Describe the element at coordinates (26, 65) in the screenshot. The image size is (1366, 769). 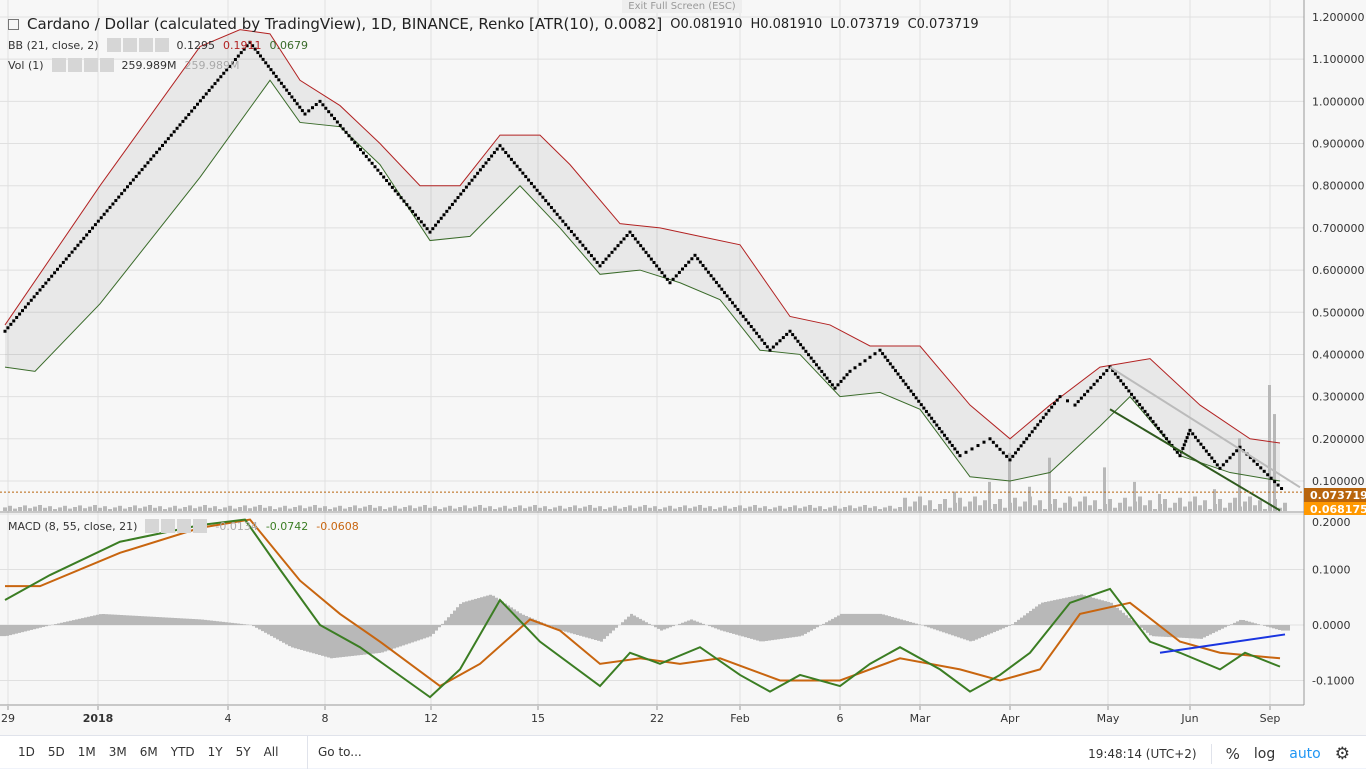
I see `vol-label: Vol (1)` at that location.